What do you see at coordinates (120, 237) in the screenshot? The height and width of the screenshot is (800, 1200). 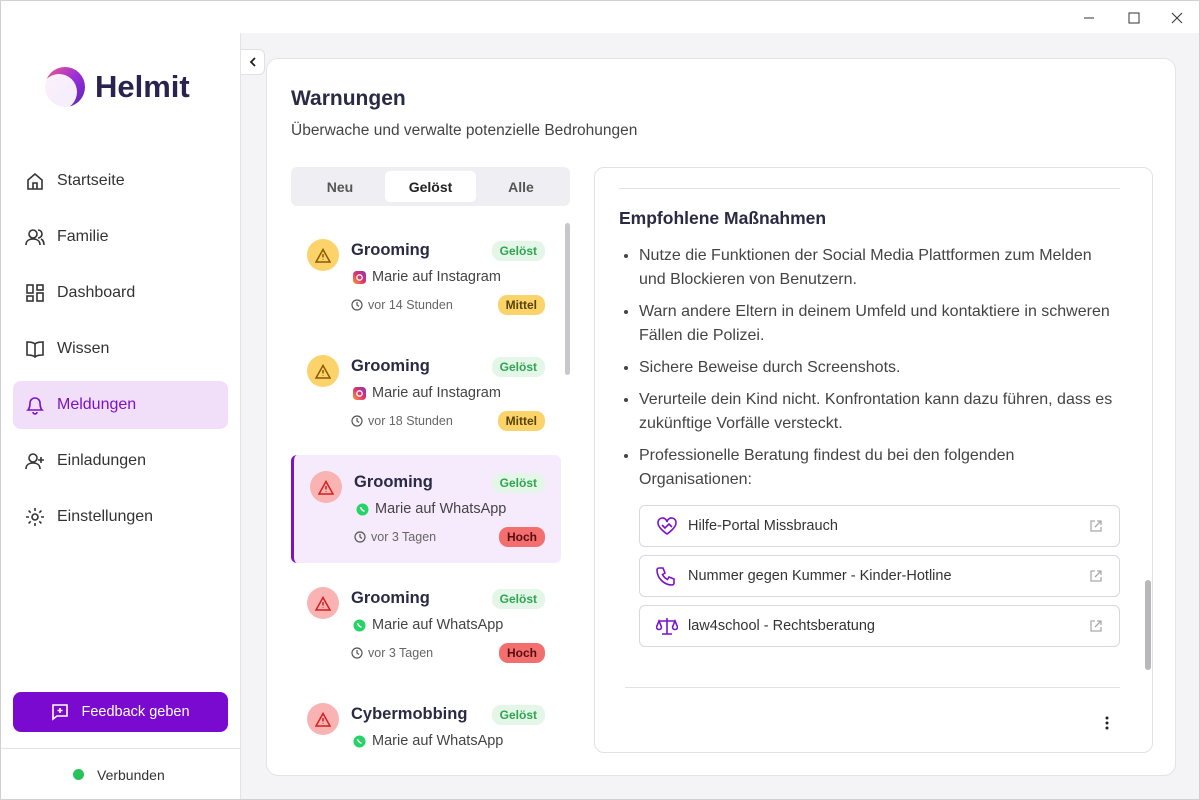 I see `nav-item: Familie` at bounding box center [120, 237].